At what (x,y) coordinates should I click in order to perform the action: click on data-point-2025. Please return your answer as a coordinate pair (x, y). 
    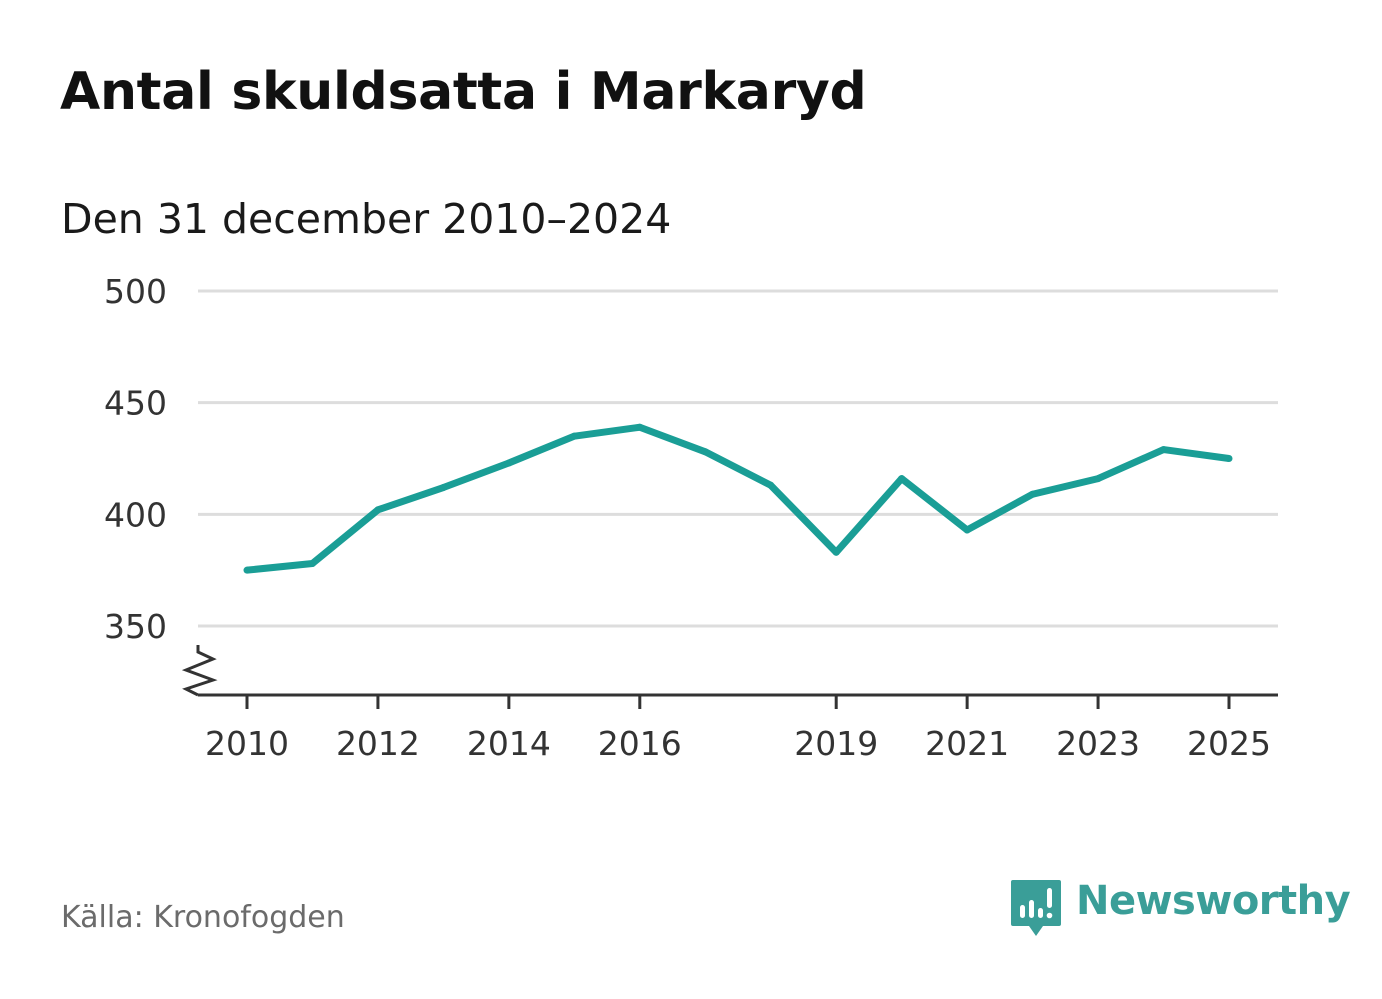
    Looking at the image, I should click on (1229, 458).